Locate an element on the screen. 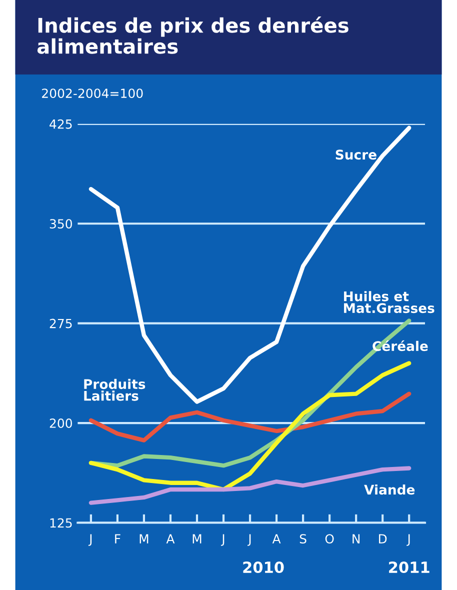 The image size is (457, 590). y-tick-label: 200 is located at coordinates (61, 423).